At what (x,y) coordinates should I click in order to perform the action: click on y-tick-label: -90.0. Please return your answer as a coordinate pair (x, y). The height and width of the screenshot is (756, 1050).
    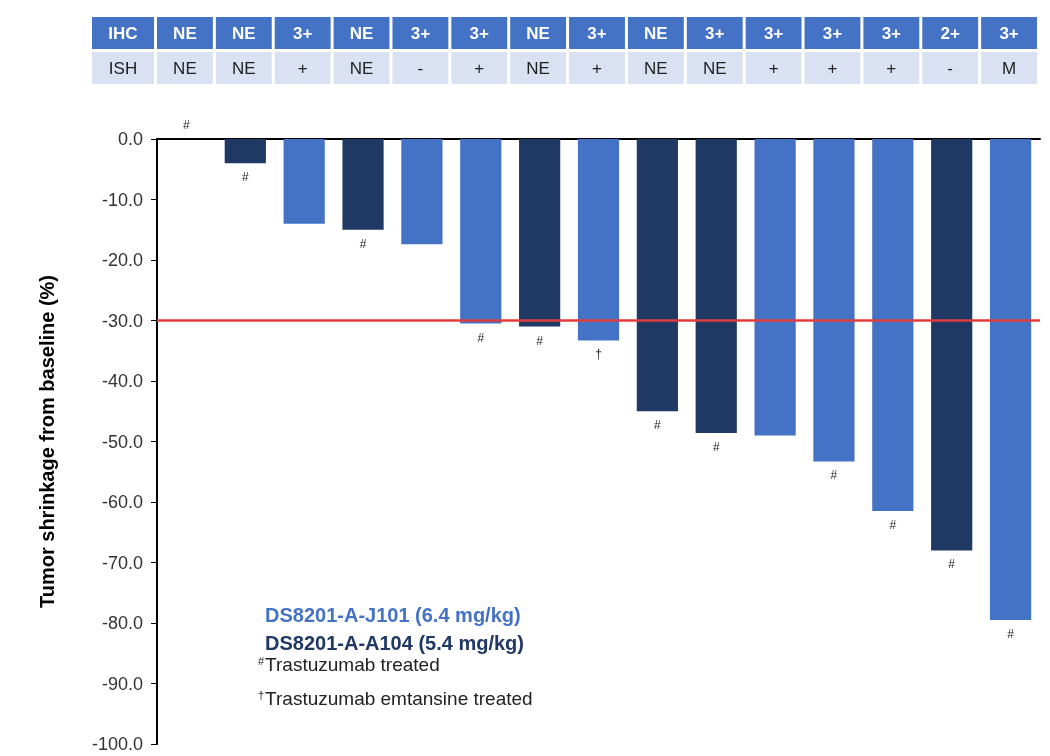
    Looking at the image, I should click on (122, 683).